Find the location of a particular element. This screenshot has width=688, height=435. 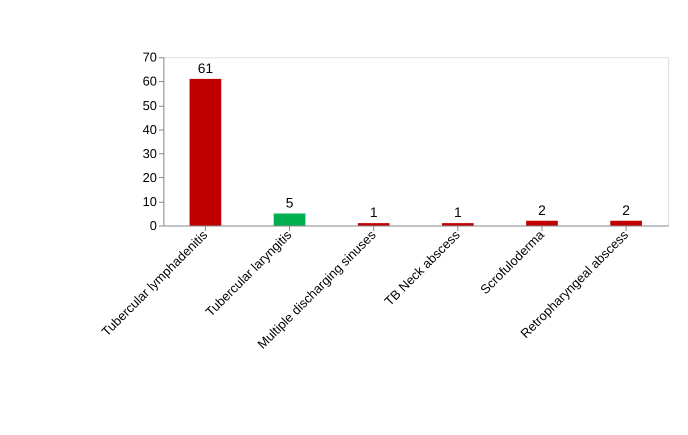

data-label: 5 is located at coordinates (290, 202).